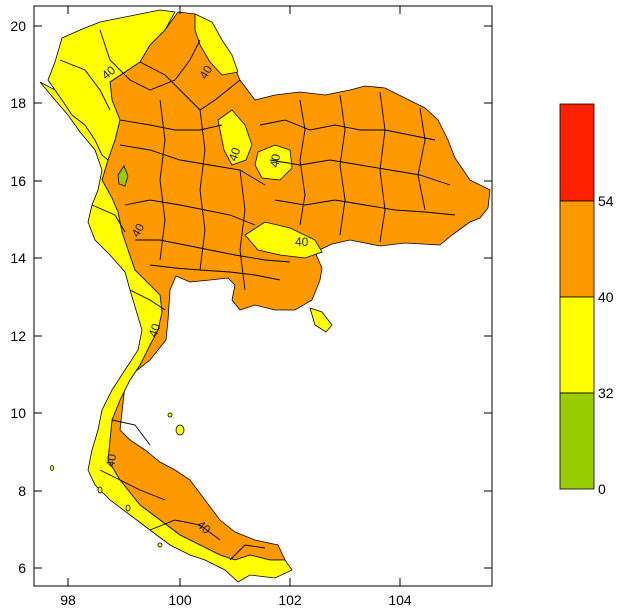  Describe the element at coordinates (235, 137) in the screenshot. I see `land-region-yellow-central` at that location.